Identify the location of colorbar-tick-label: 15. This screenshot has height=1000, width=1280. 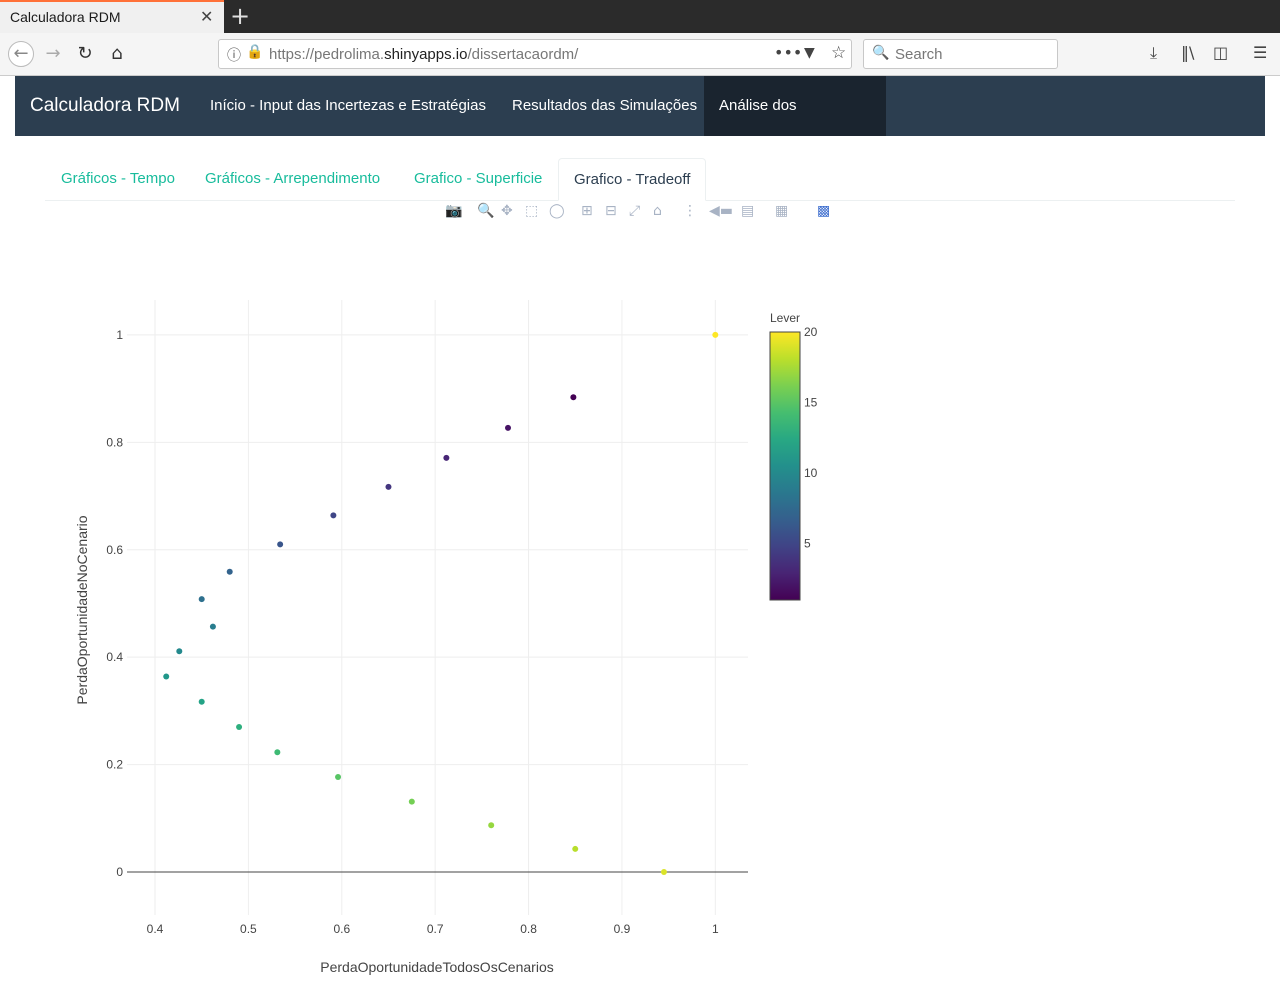
(811, 403).